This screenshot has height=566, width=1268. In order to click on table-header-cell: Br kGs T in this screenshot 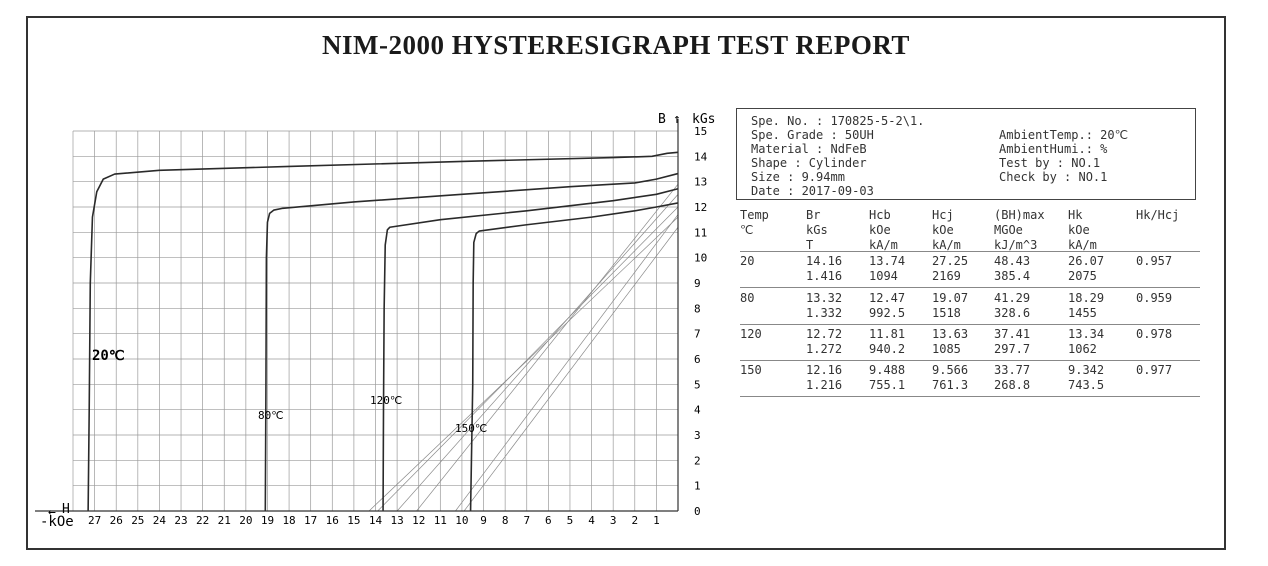, I will do `click(817, 230)`.